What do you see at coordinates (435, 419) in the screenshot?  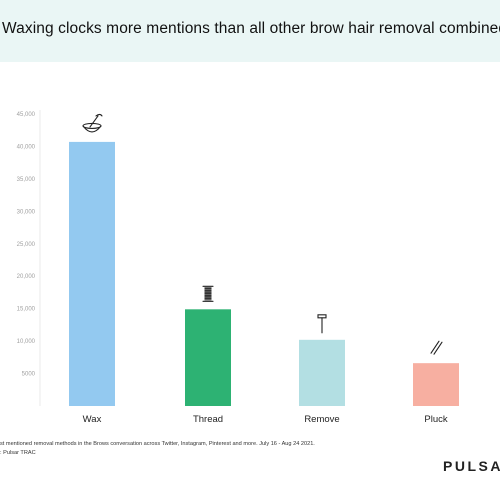 I see `x-category-label: Pluck` at bounding box center [435, 419].